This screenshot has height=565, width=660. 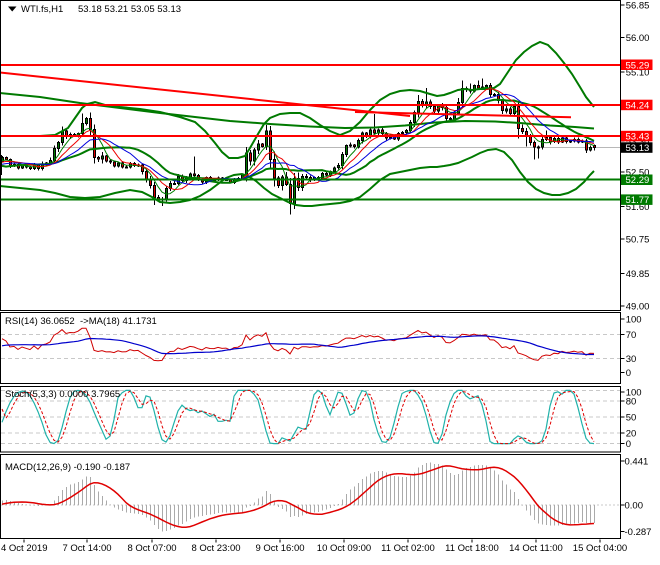 What do you see at coordinates (600, 548) in the screenshot?
I see `svg-text: 15 Oct 04:00` at bounding box center [600, 548].